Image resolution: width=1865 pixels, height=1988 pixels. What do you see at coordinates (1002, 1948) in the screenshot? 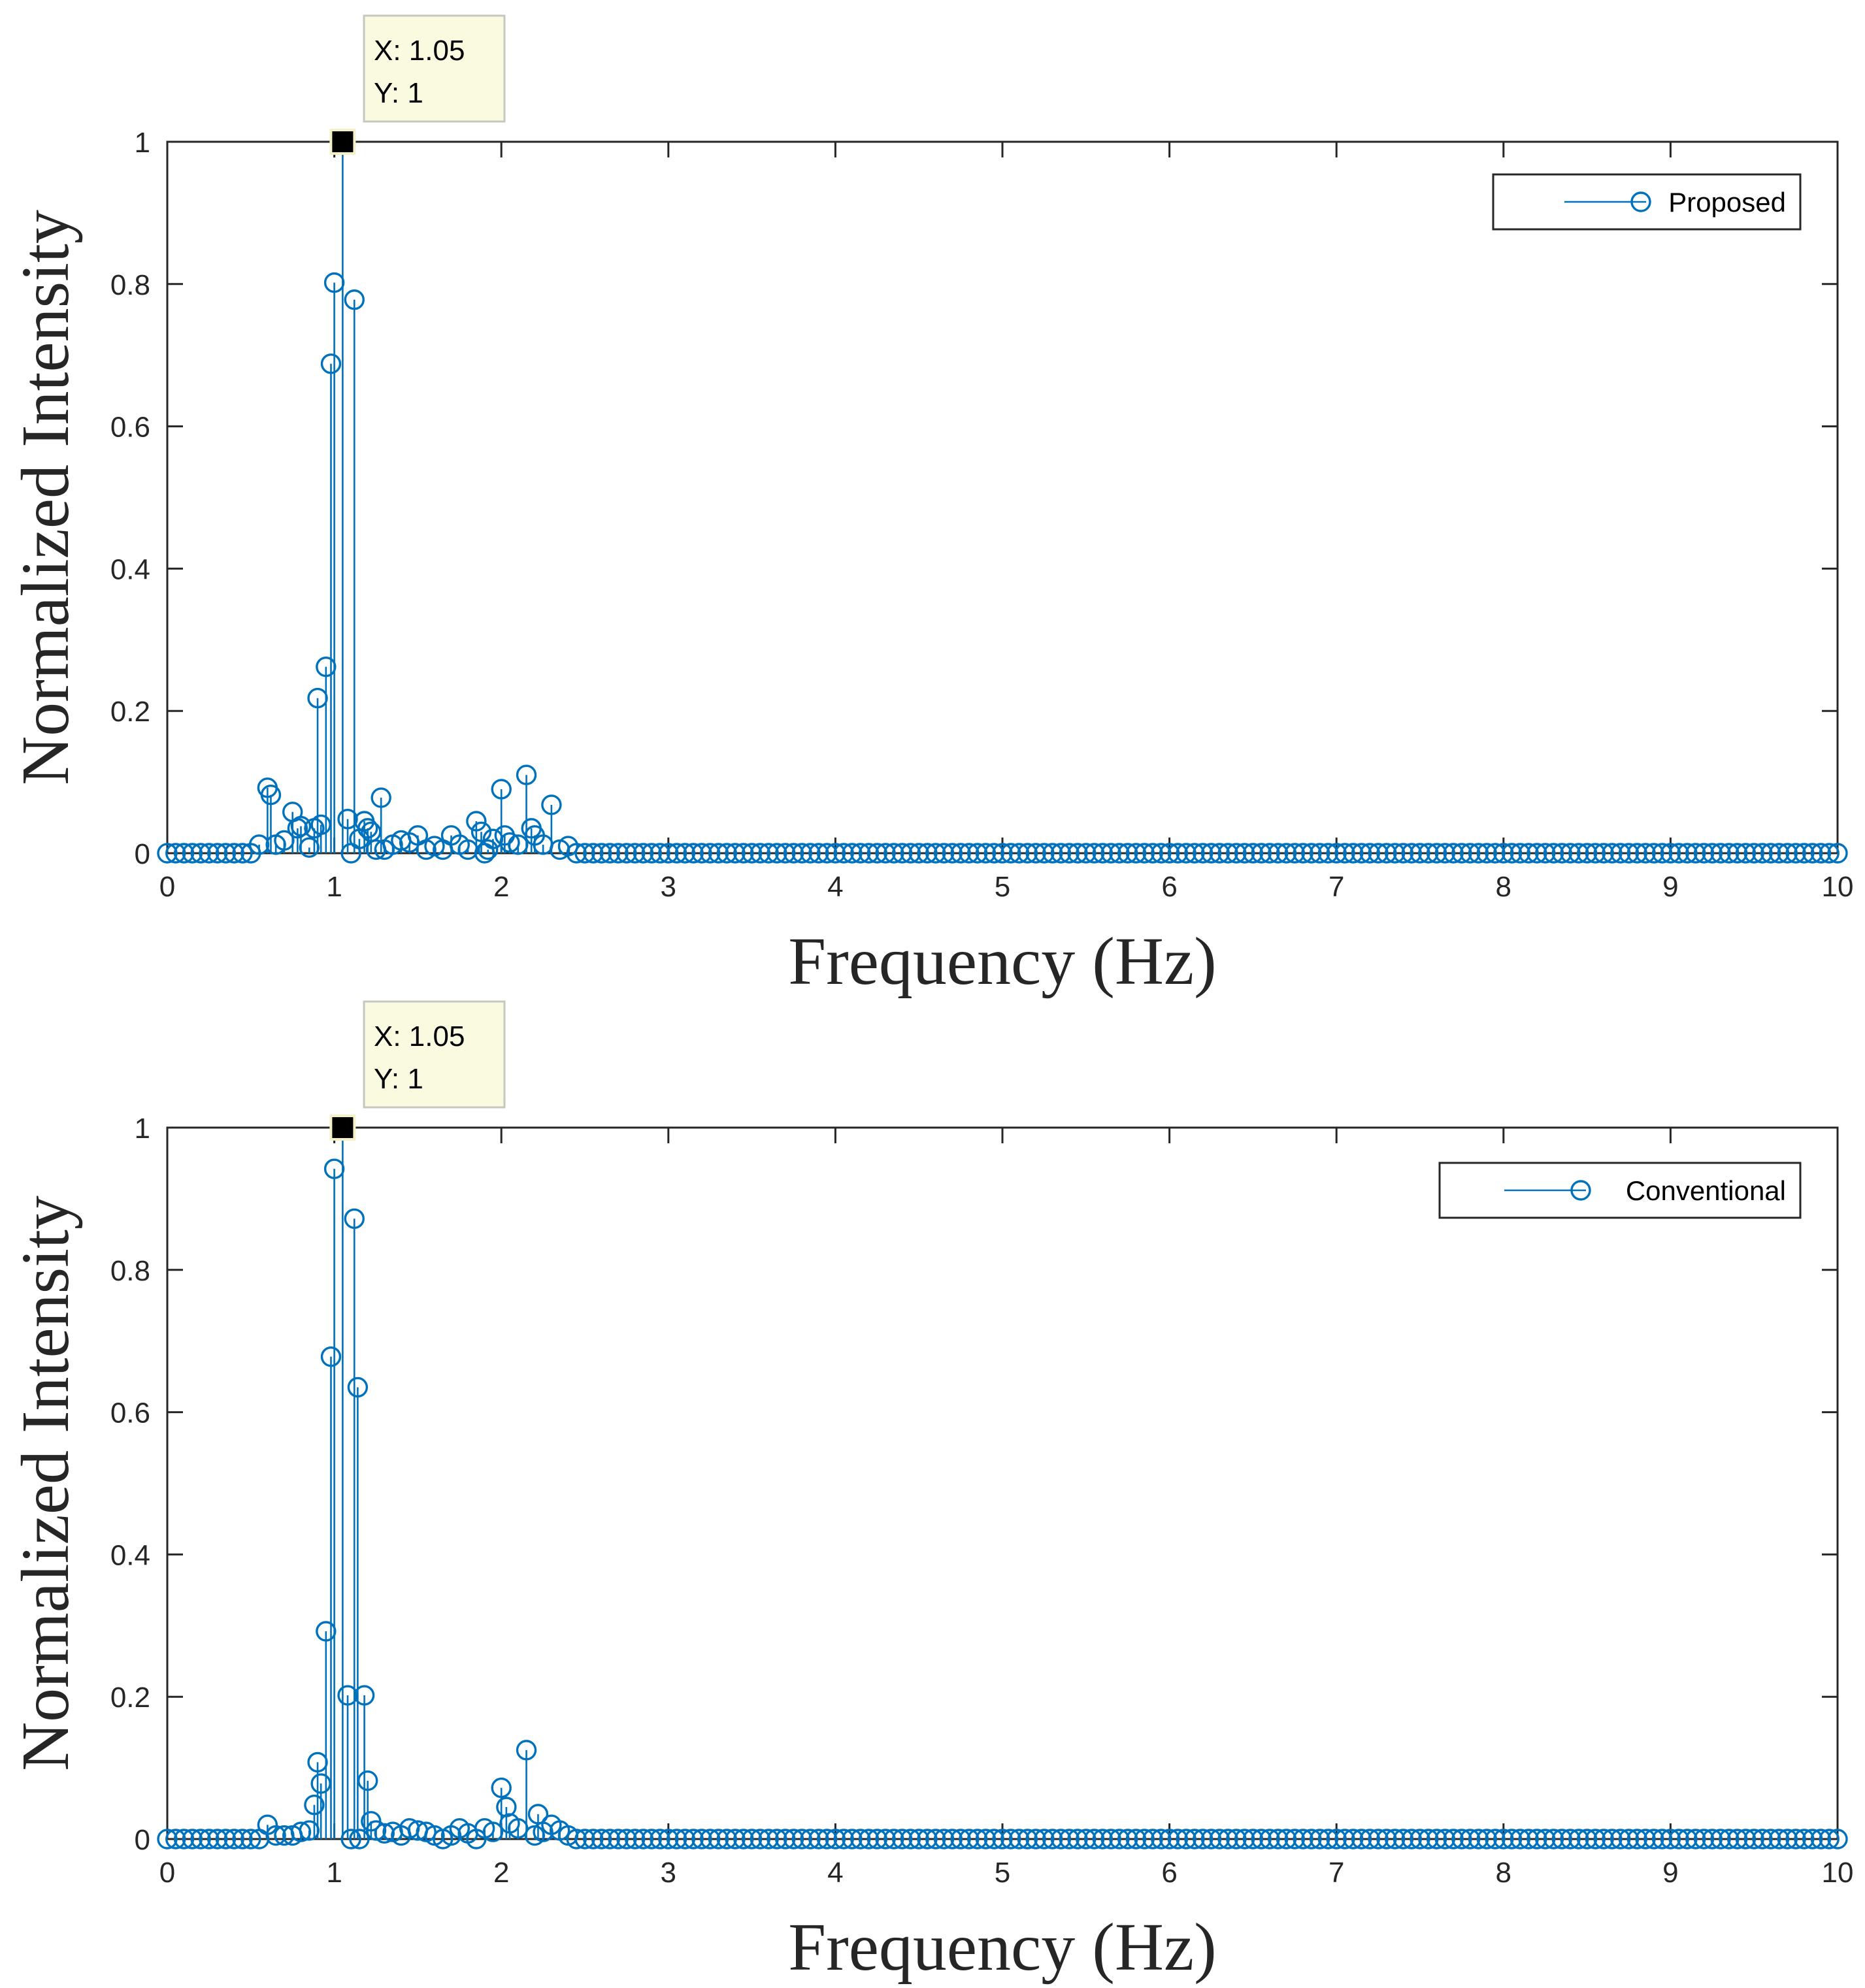
I see `x-axis-title: Frequency (Hz)` at bounding box center [1002, 1948].